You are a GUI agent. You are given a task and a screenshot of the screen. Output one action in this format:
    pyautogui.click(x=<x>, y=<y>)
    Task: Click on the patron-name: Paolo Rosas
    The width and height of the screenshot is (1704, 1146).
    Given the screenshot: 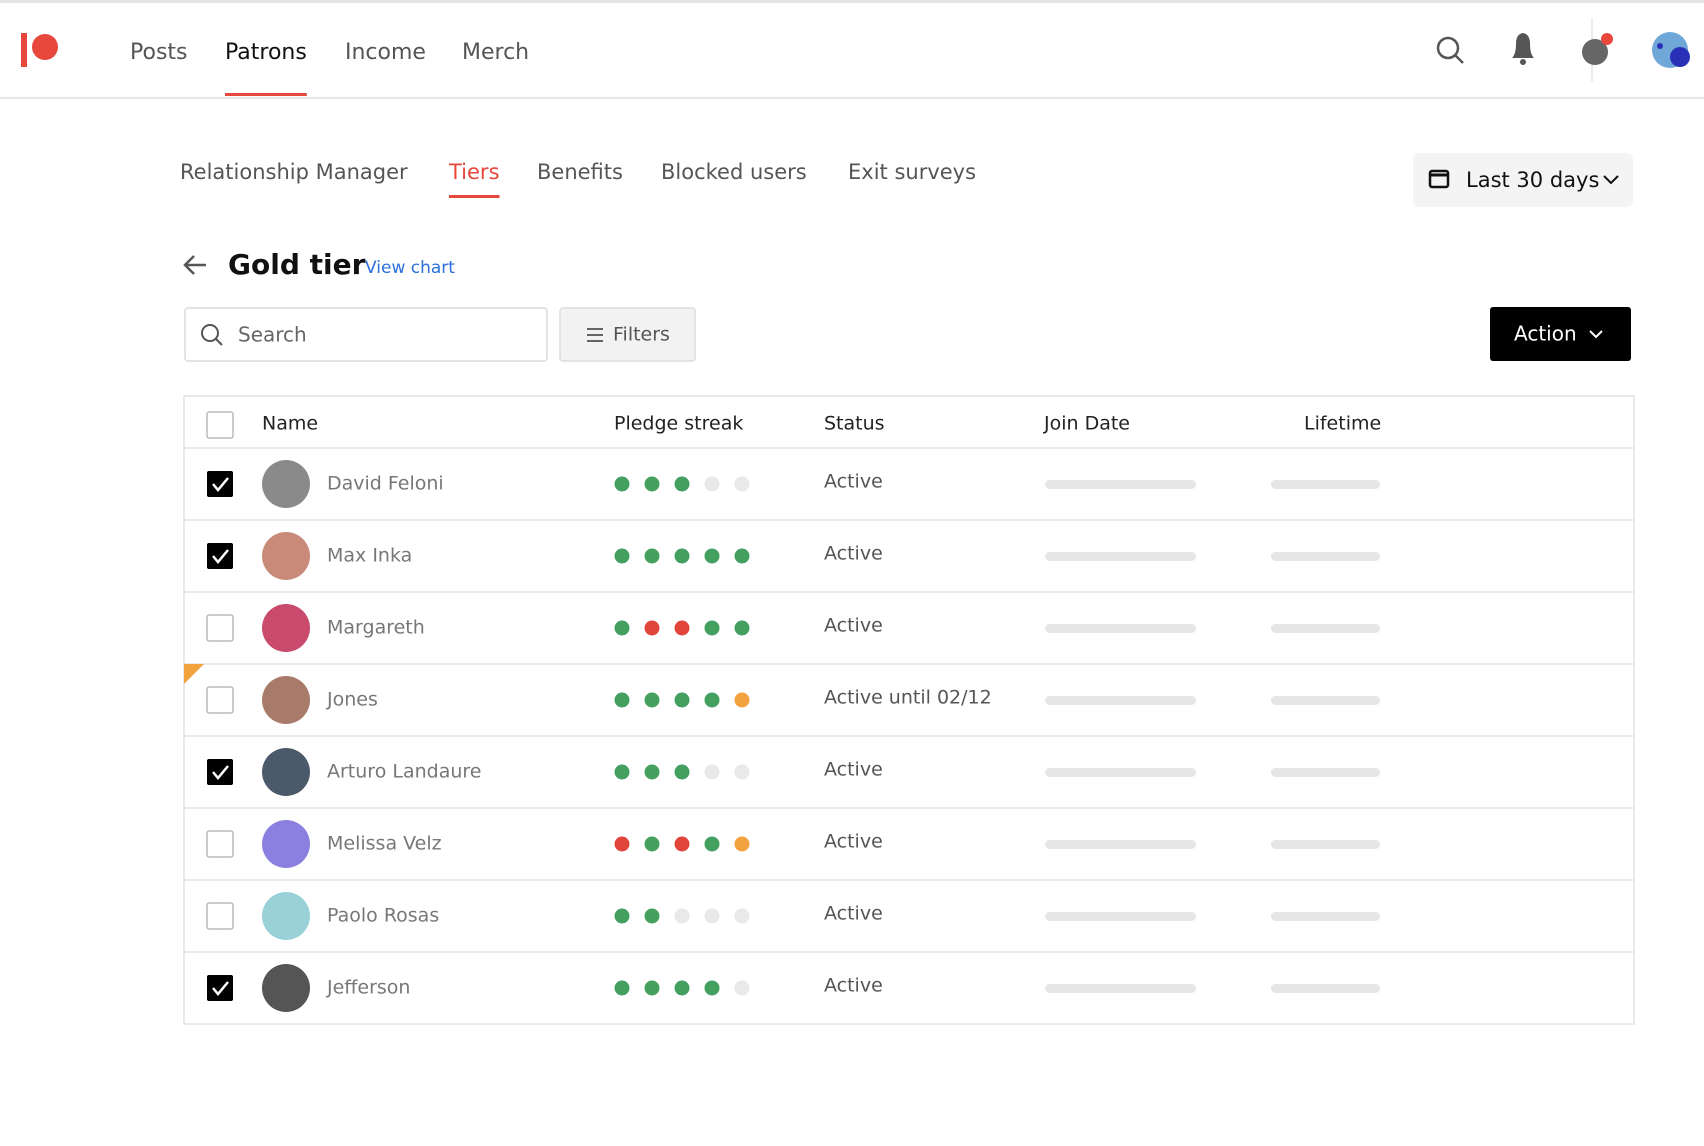 What is the action you would take?
    pyautogui.click(x=383, y=916)
    